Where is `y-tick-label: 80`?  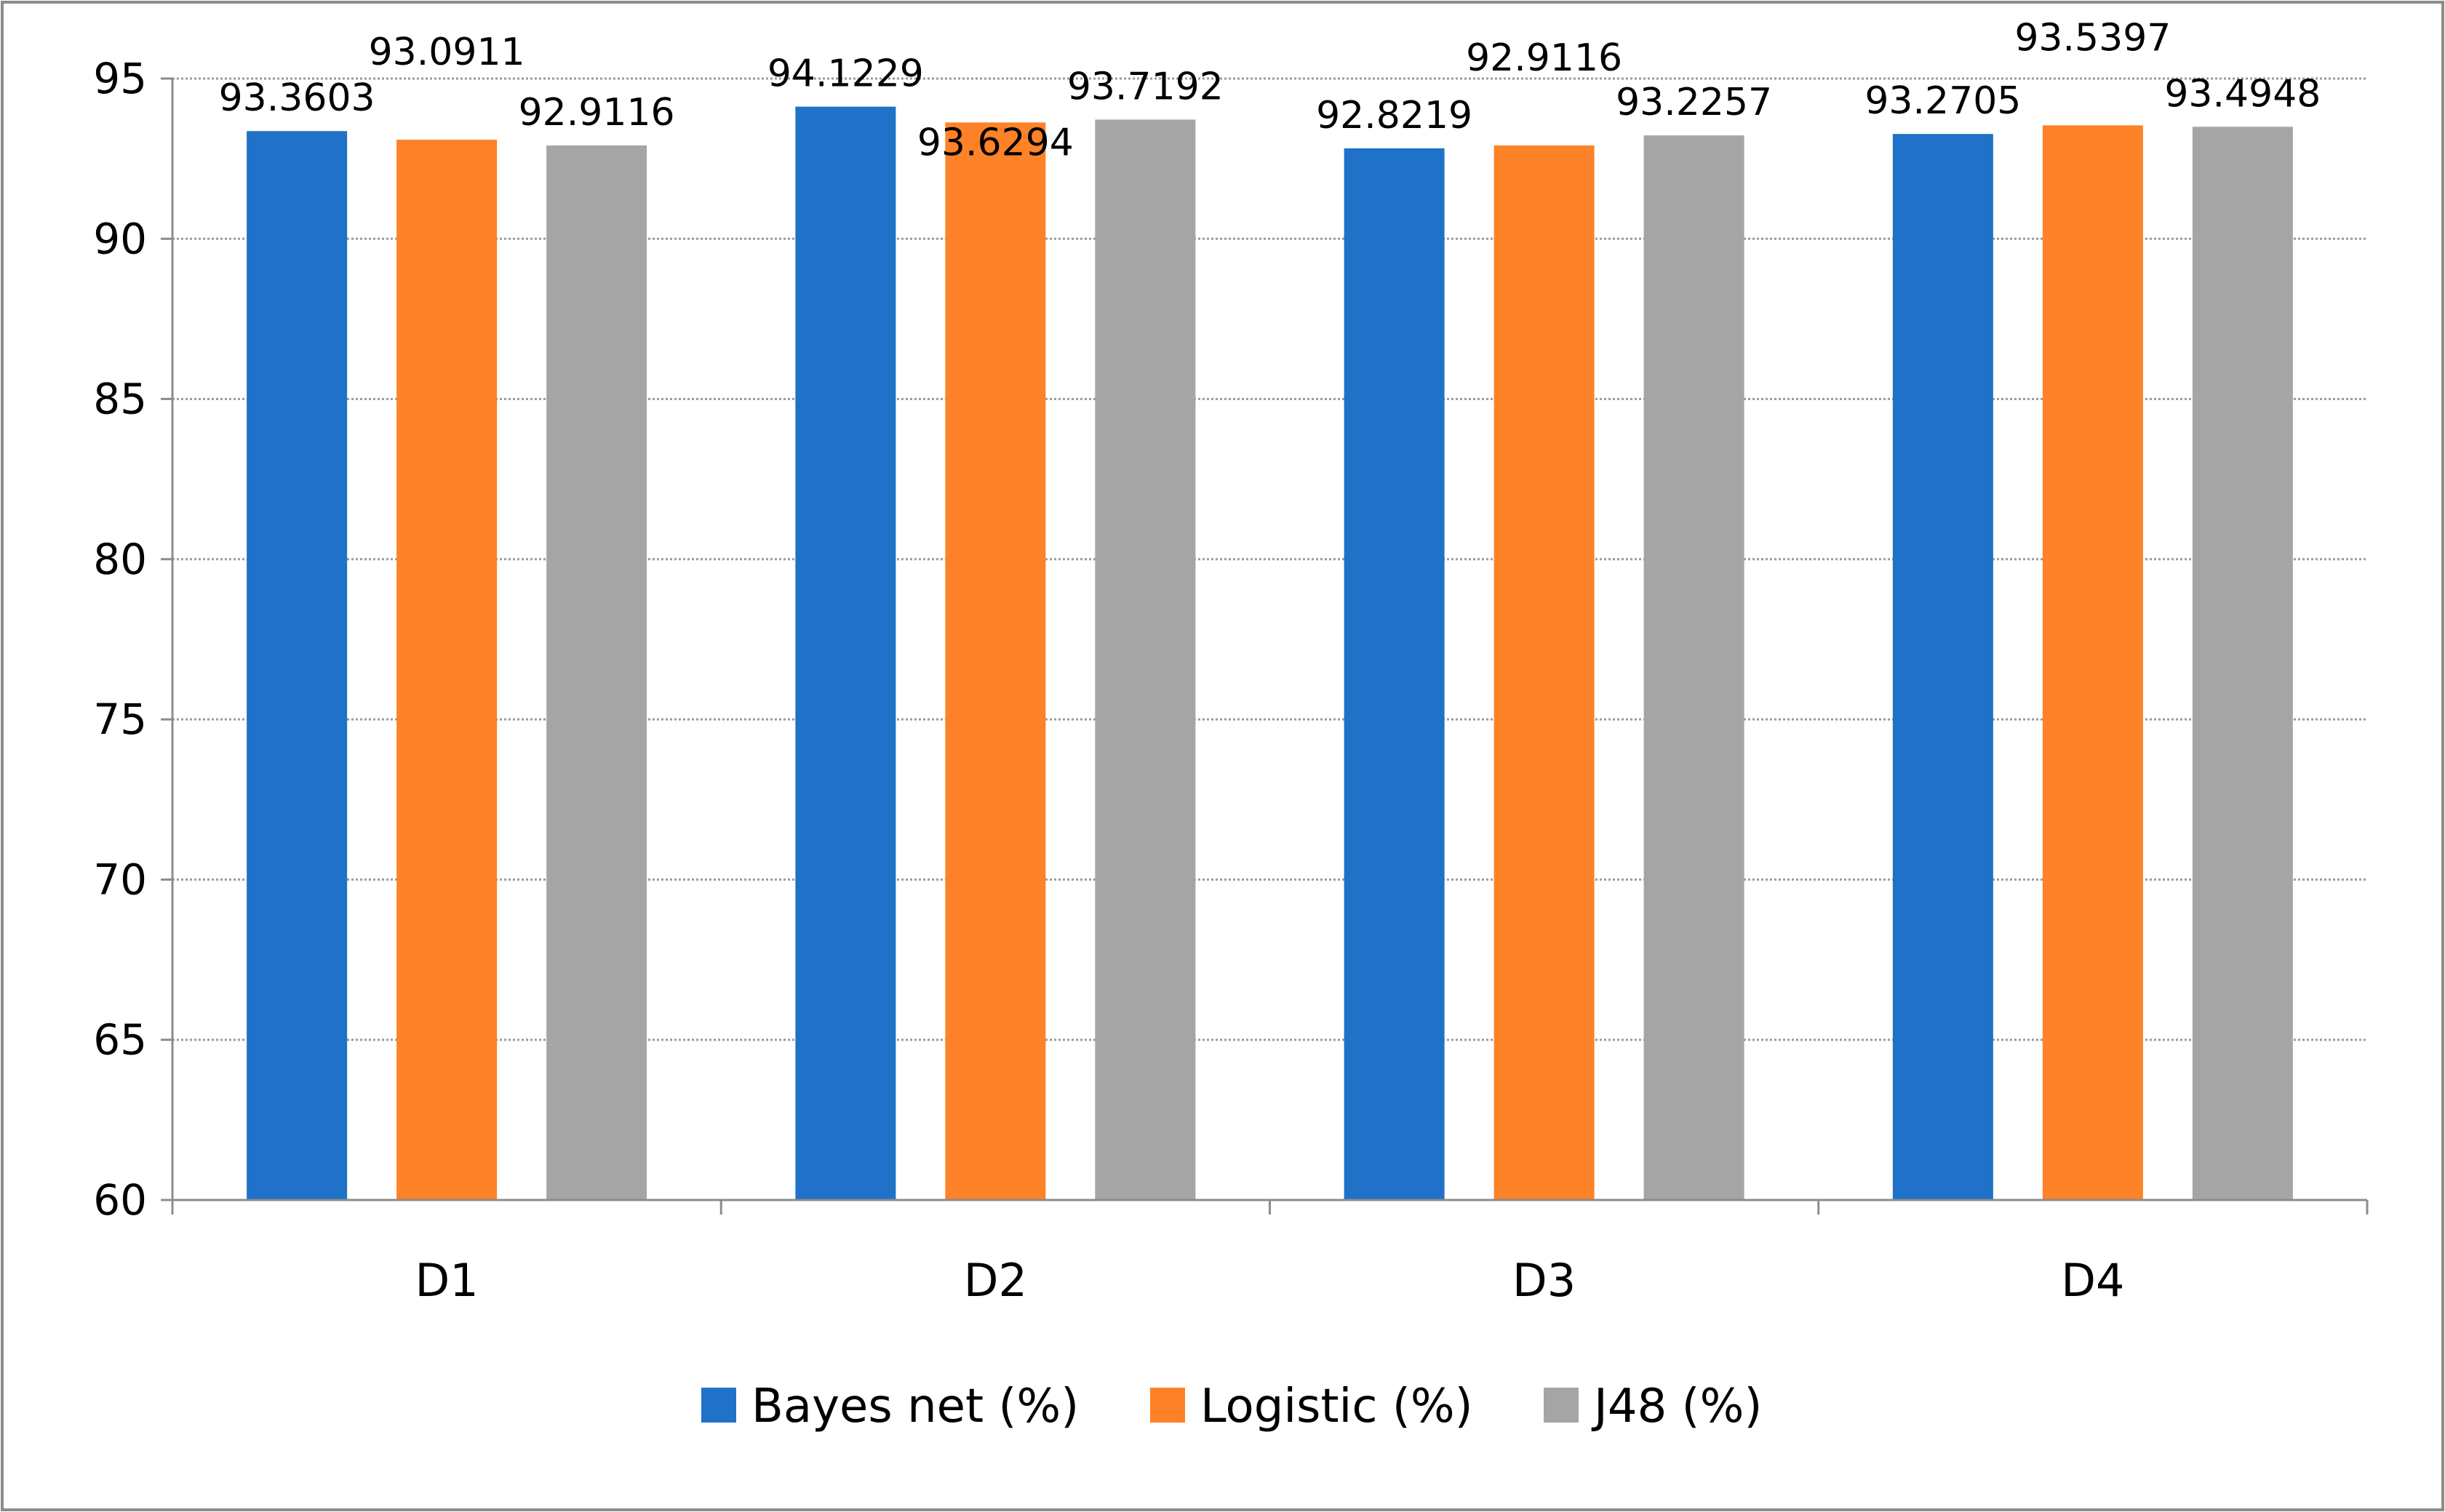 y-tick-label: 80 is located at coordinates (120, 559).